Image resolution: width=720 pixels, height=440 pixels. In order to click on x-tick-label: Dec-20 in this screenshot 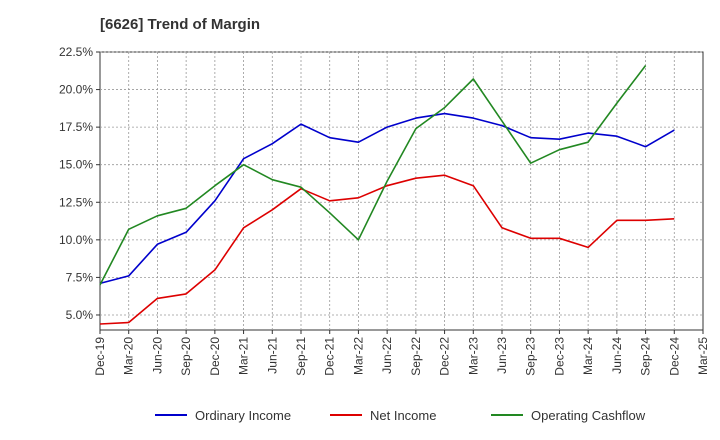, I will do `click(215, 356)`.